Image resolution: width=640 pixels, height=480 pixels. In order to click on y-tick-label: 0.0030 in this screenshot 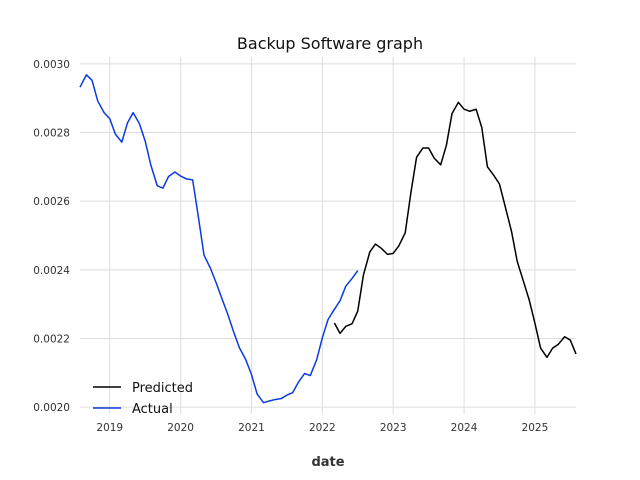, I will do `click(51, 65)`.